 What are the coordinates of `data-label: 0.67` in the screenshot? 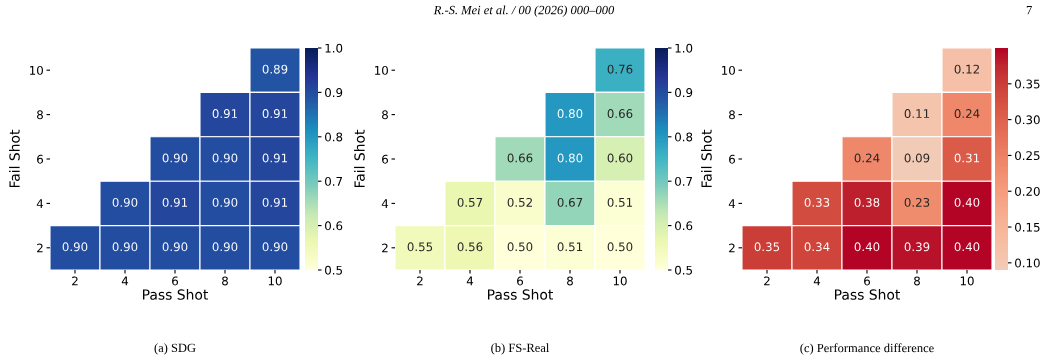 It's located at (570, 202).